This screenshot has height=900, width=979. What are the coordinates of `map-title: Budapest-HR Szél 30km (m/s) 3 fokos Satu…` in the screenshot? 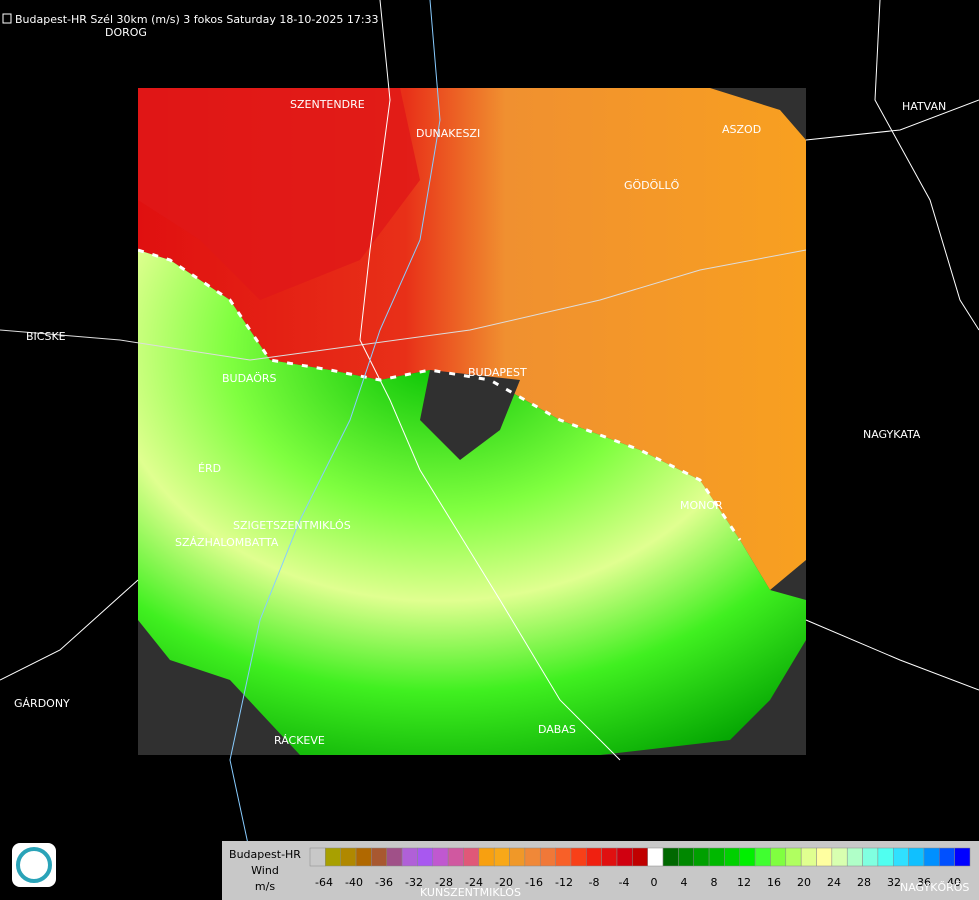 It's located at (197, 19).